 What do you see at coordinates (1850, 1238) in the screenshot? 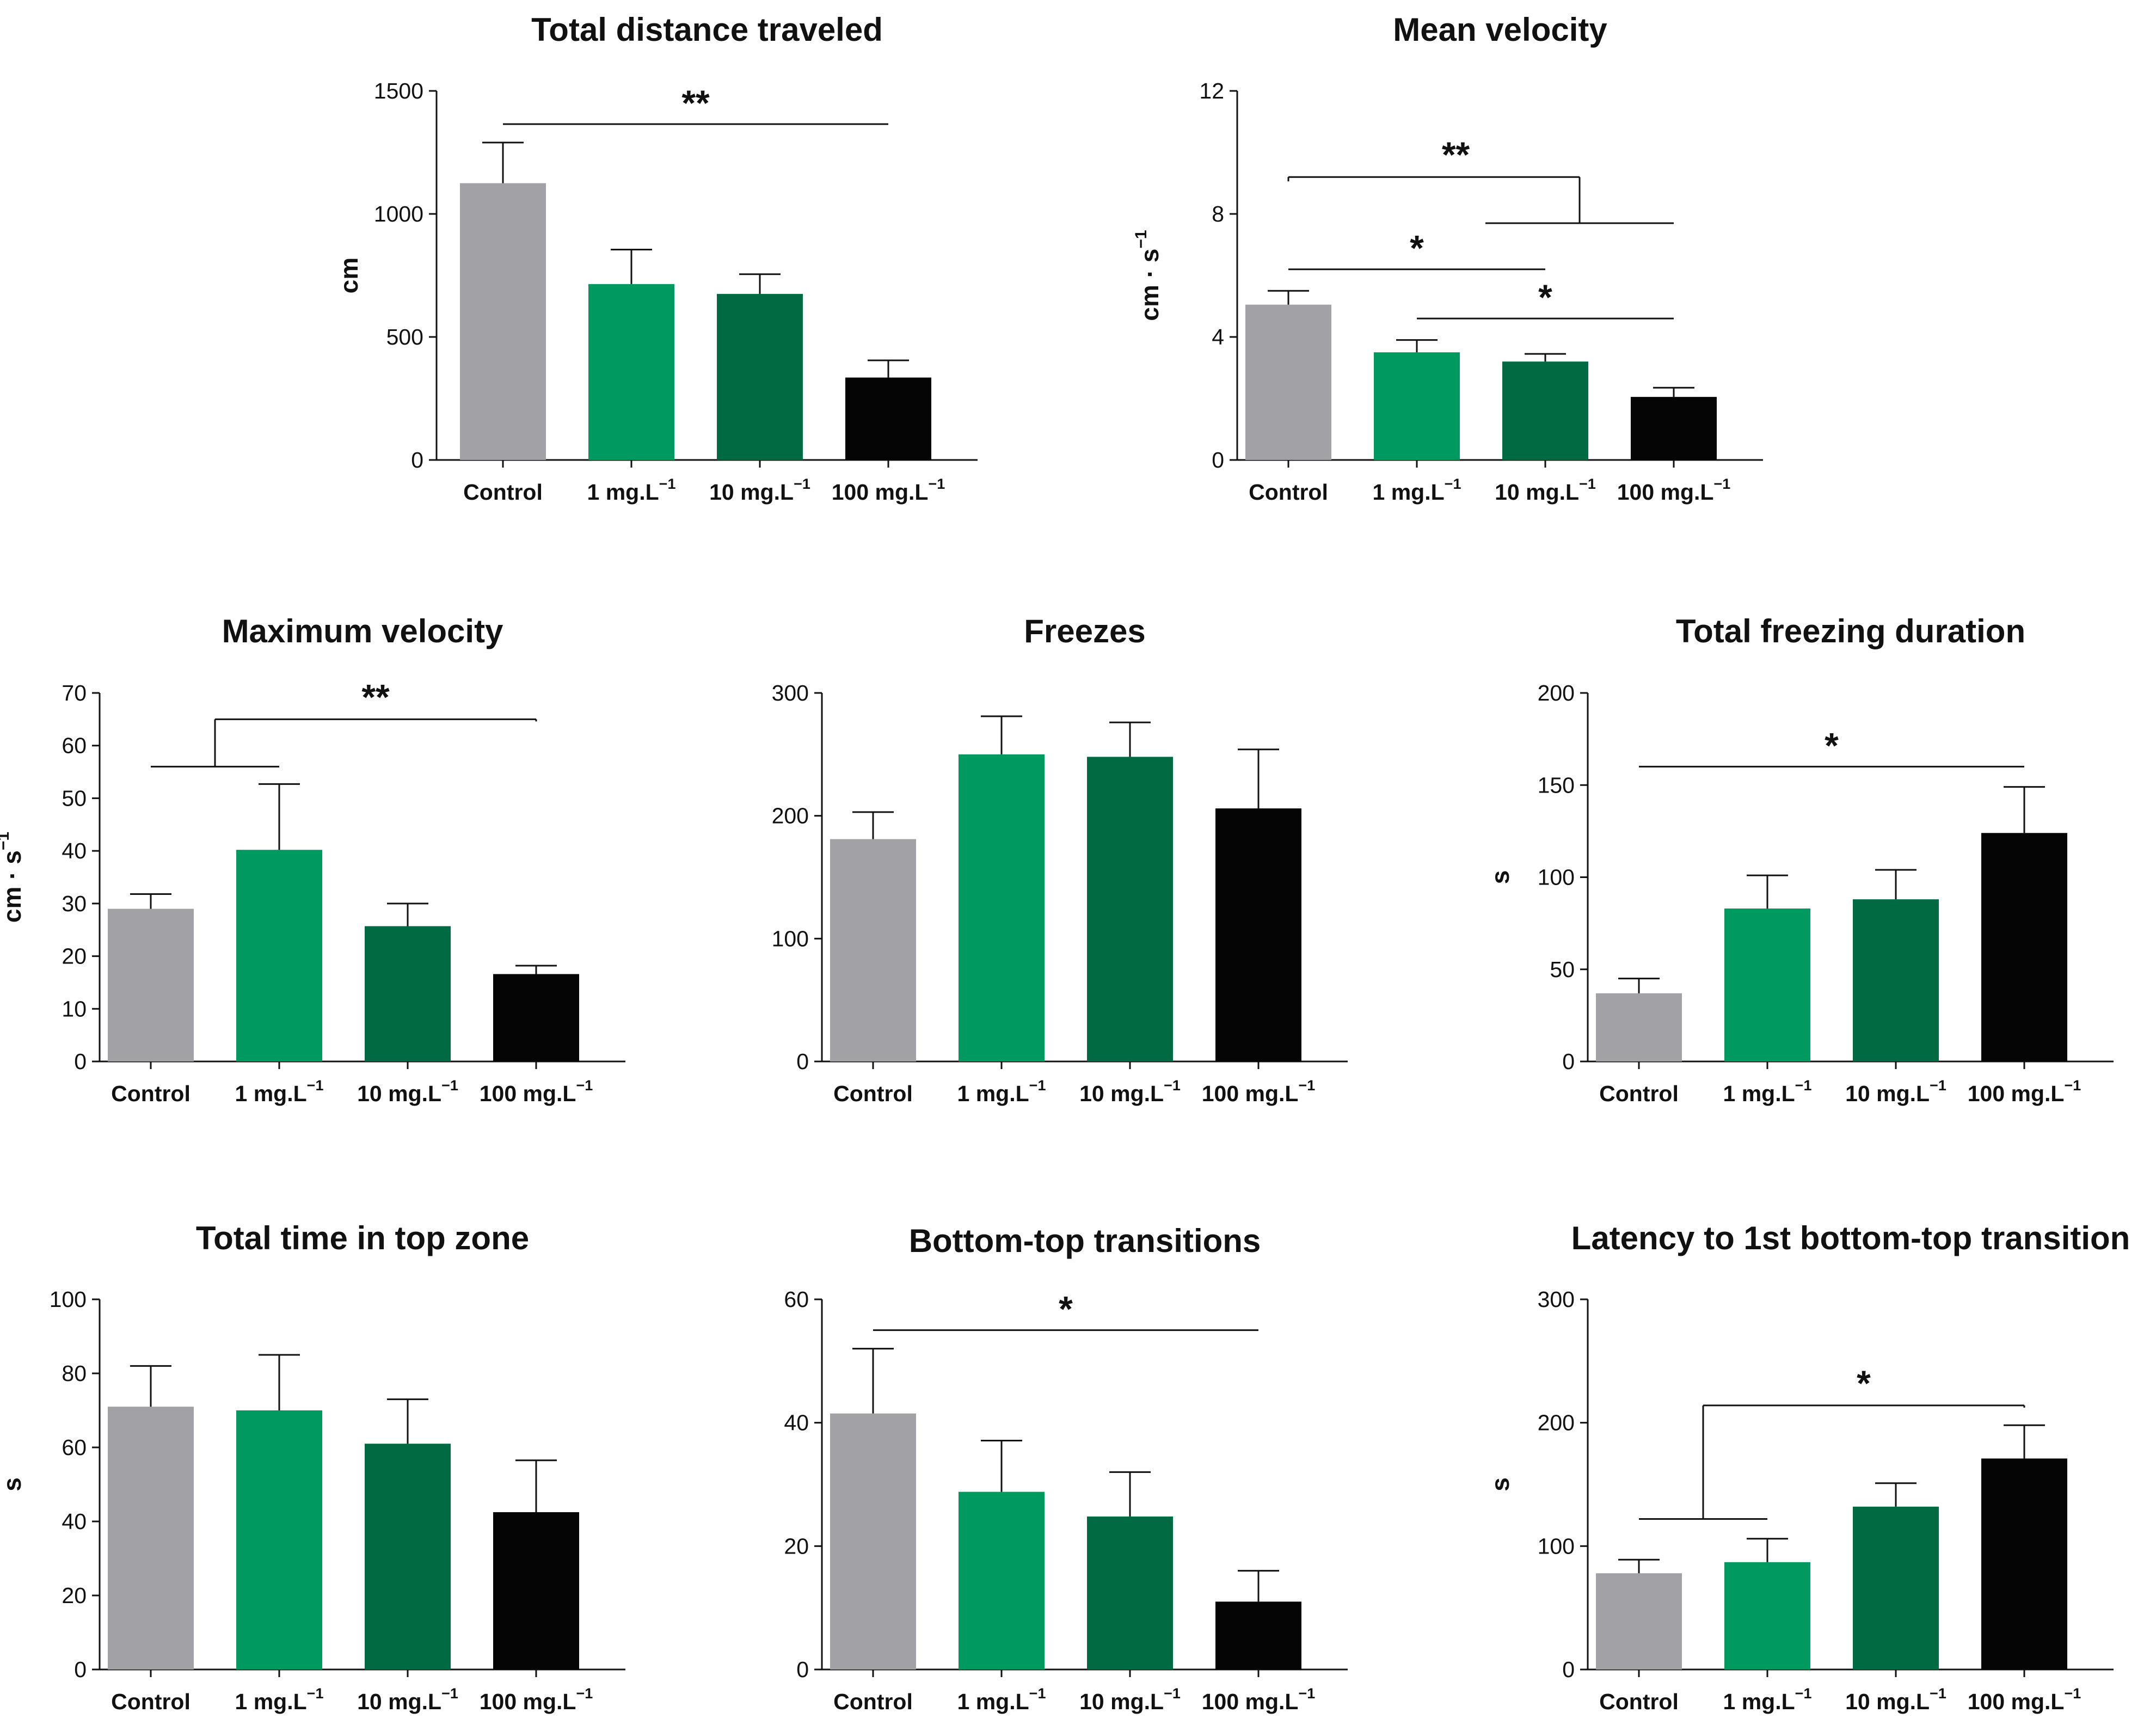
I see `chart-title: Latency to 1st bottom-top transition` at bounding box center [1850, 1238].